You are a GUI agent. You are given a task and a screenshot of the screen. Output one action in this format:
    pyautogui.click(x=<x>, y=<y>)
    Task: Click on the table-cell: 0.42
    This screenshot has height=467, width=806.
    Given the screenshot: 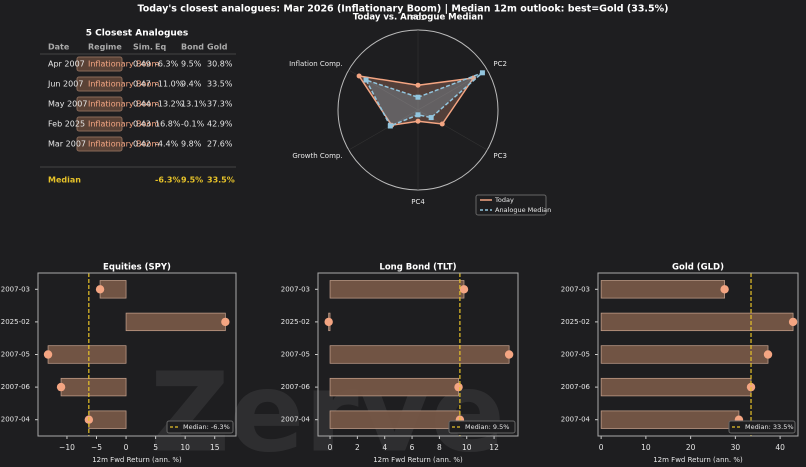 What is the action you would take?
    pyautogui.click(x=142, y=144)
    